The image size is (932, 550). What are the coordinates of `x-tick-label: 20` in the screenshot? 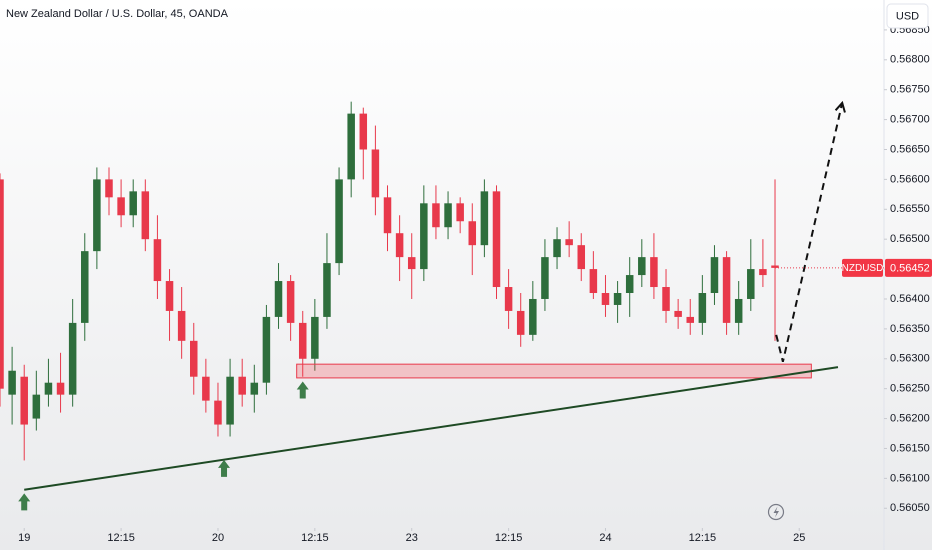 It's located at (218, 538).